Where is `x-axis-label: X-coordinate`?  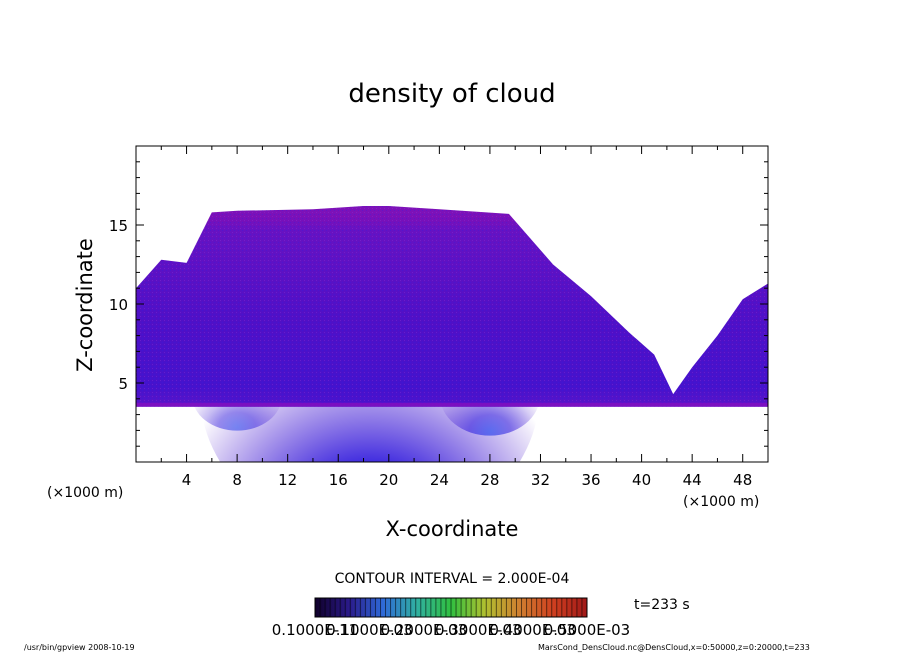
x-axis-label: X-coordinate is located at coordinates (452, 529).